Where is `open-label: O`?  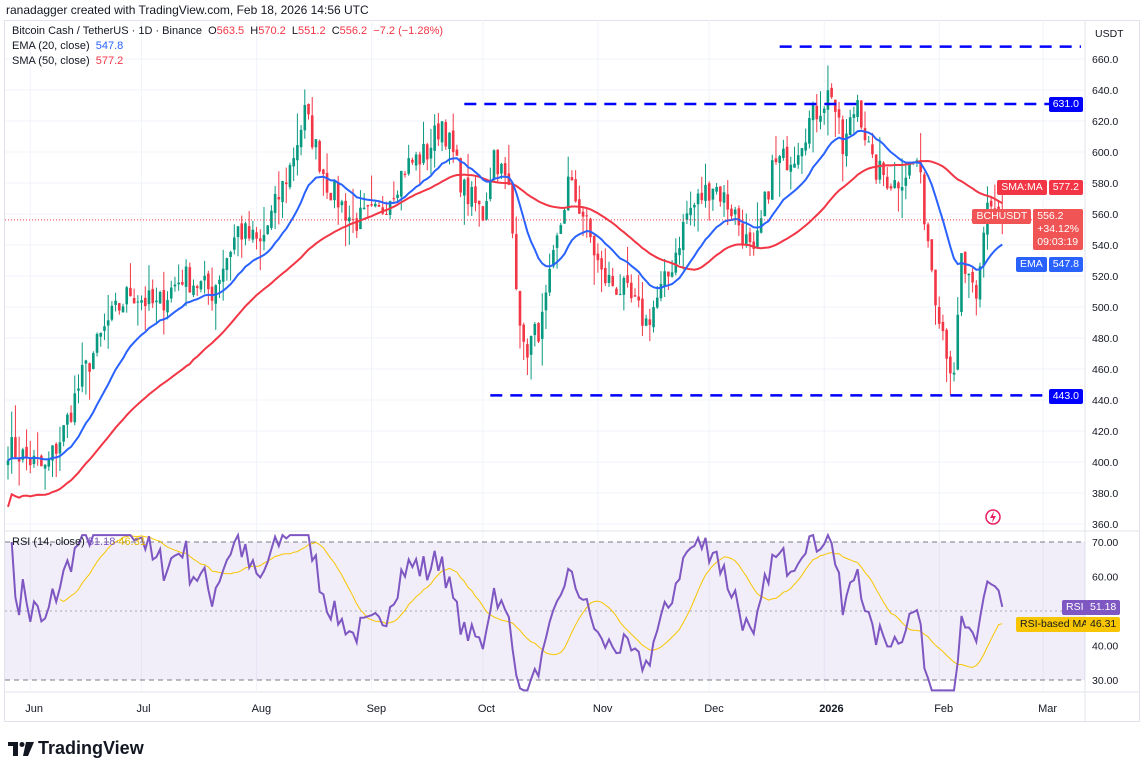 open-label: O is located at coordinates (212, 31).